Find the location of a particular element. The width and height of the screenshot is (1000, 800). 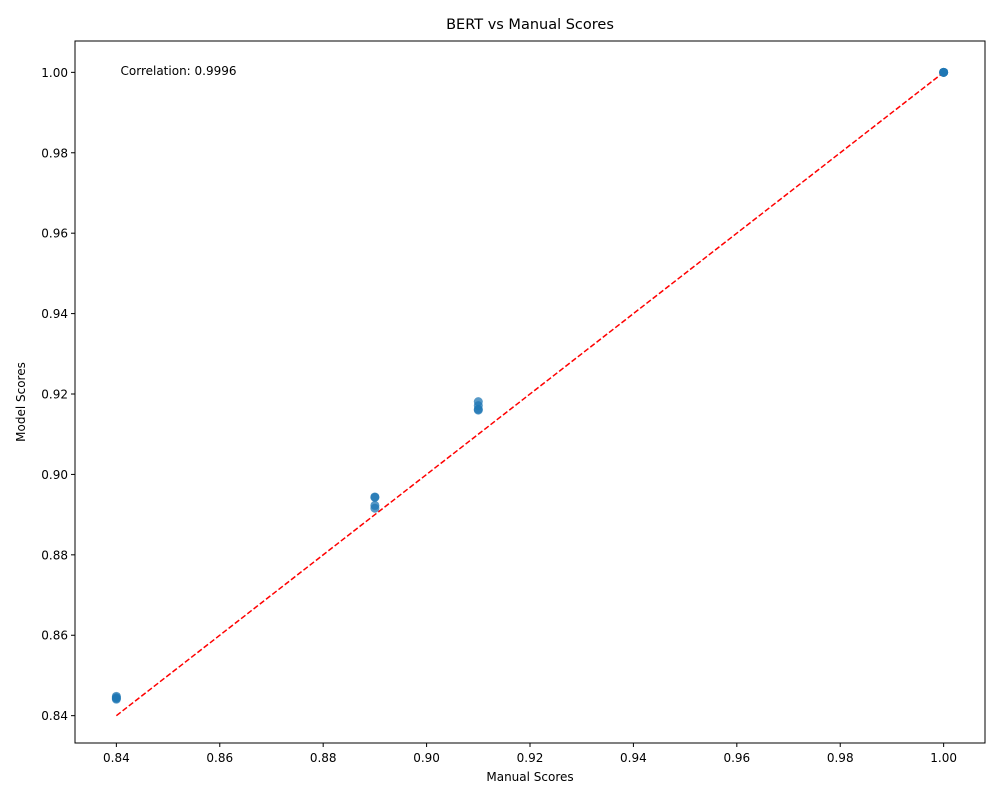

x-tick-label: 0.88 is located at coordinates (323, 758).